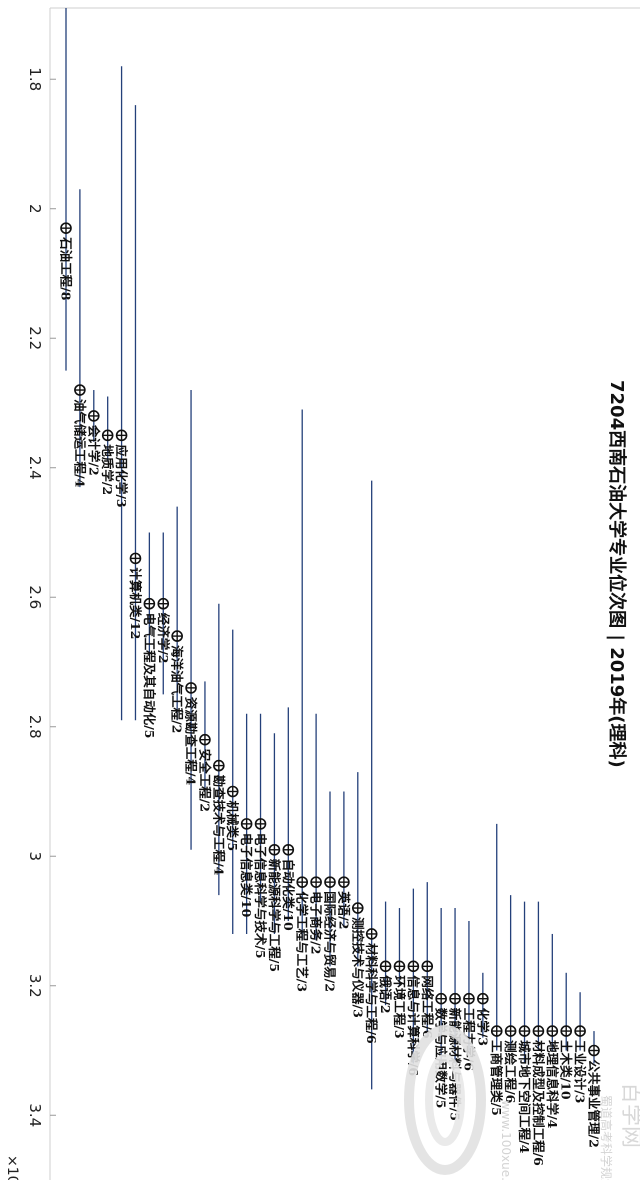 This screenshot has width=640, height=1180. Describe the element at coordinates (316, 922) in the screenshot. I see `major-label: 电子商务/2` at that location.